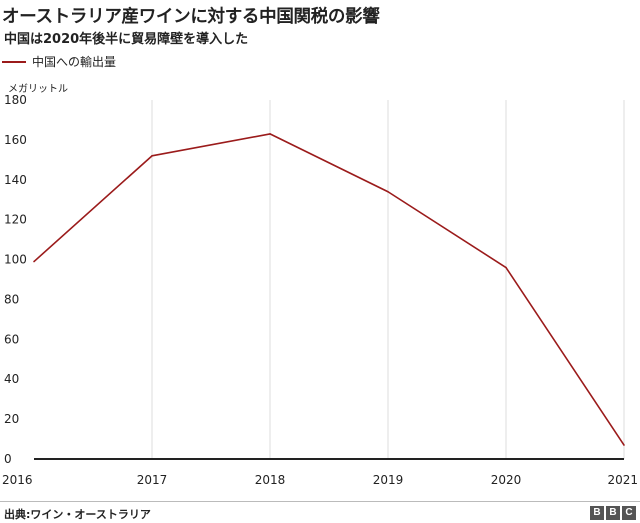  What do you see at coordinates (8, 459) in the screenshot?
I see `y-tick-label: 0` at bounding box center [8, 459].